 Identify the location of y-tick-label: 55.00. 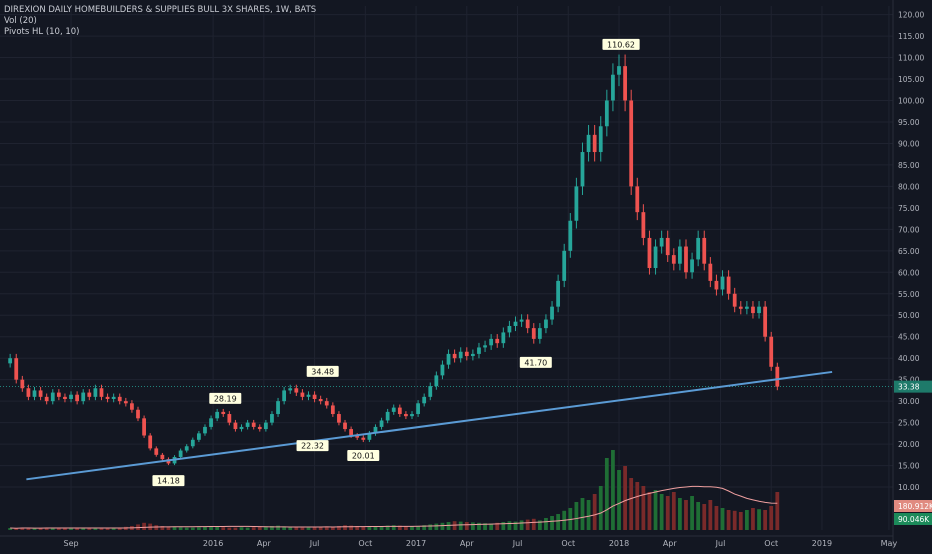
(909, 294).